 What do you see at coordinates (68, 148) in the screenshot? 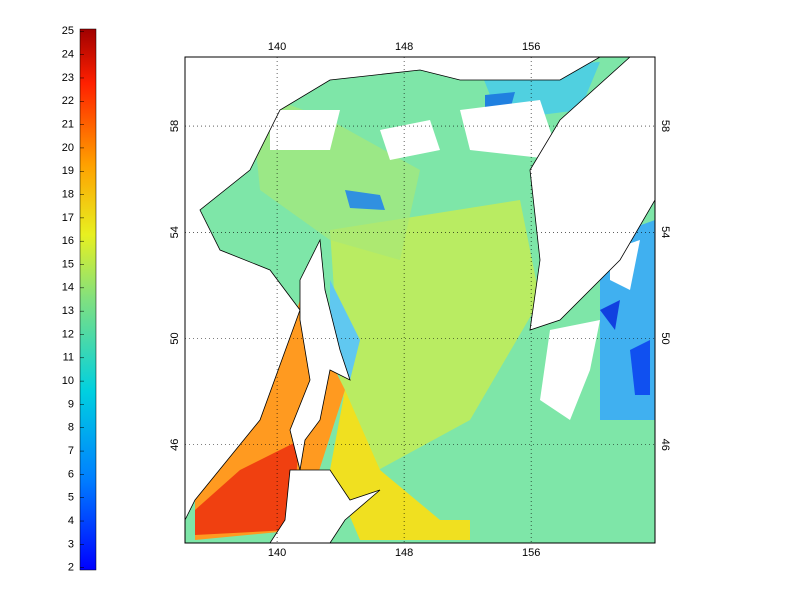
I see `colorbar-label: 20` at bounding box center [68, 148].